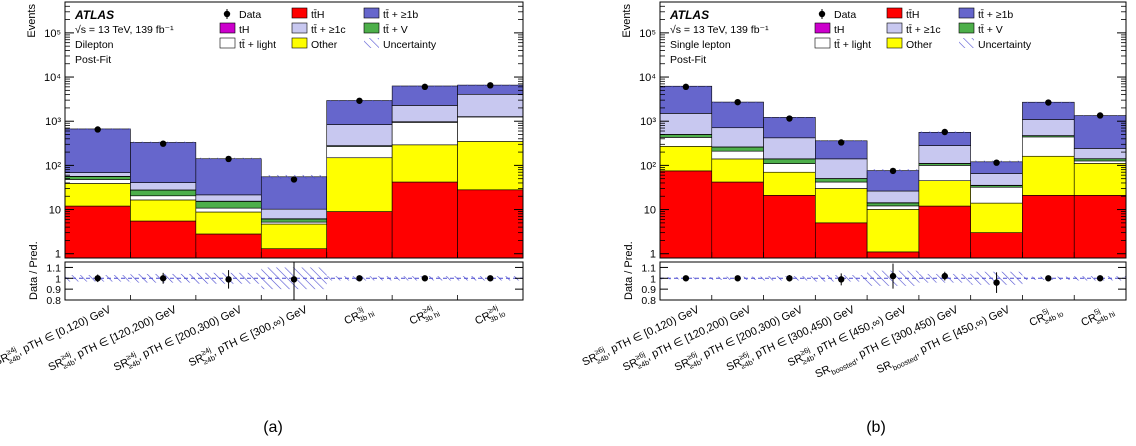 This screenshot has height=446, width=1136. What do you see at coordinates (648, 268) in the screenshot?
I see `ratio-tick-label-0: 1.1` at bounding box center [648, 268].